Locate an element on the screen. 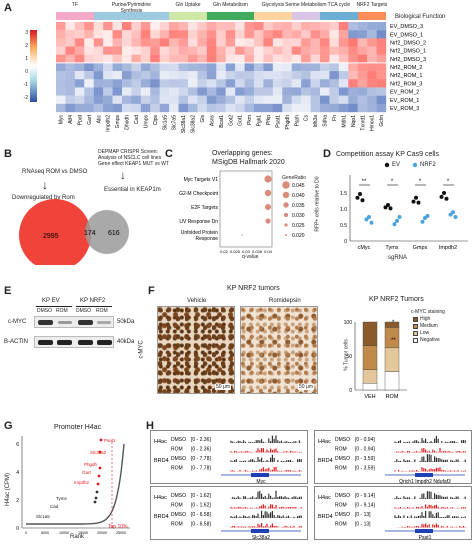  heatmap-gene-label: Nqo1 is located at coordinates (354, 121).